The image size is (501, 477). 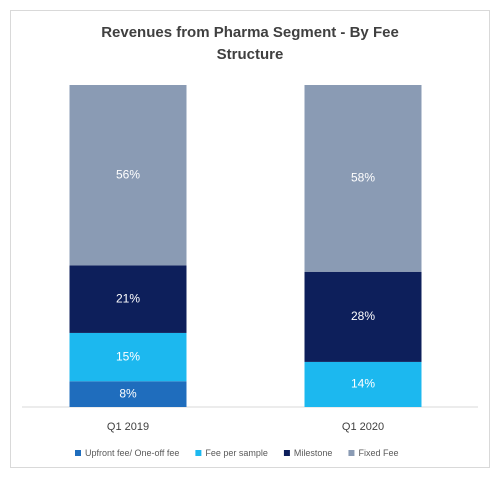 I want to click on data-label: 15%, so click(x=128, y=356).